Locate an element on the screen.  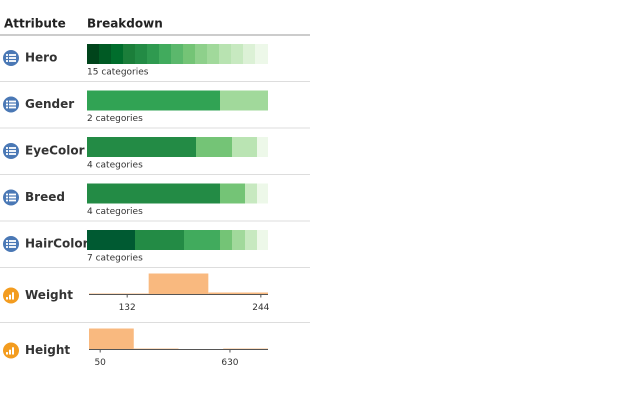
attribute-name: Gender is located at coordinates (49, 104).